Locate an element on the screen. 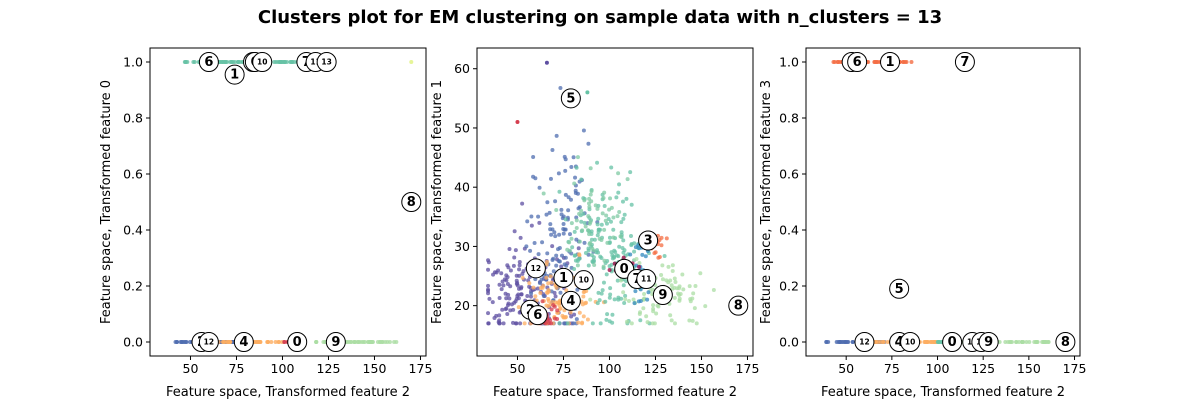  x-tick-label: 125 is located at coordinates (329, 368).